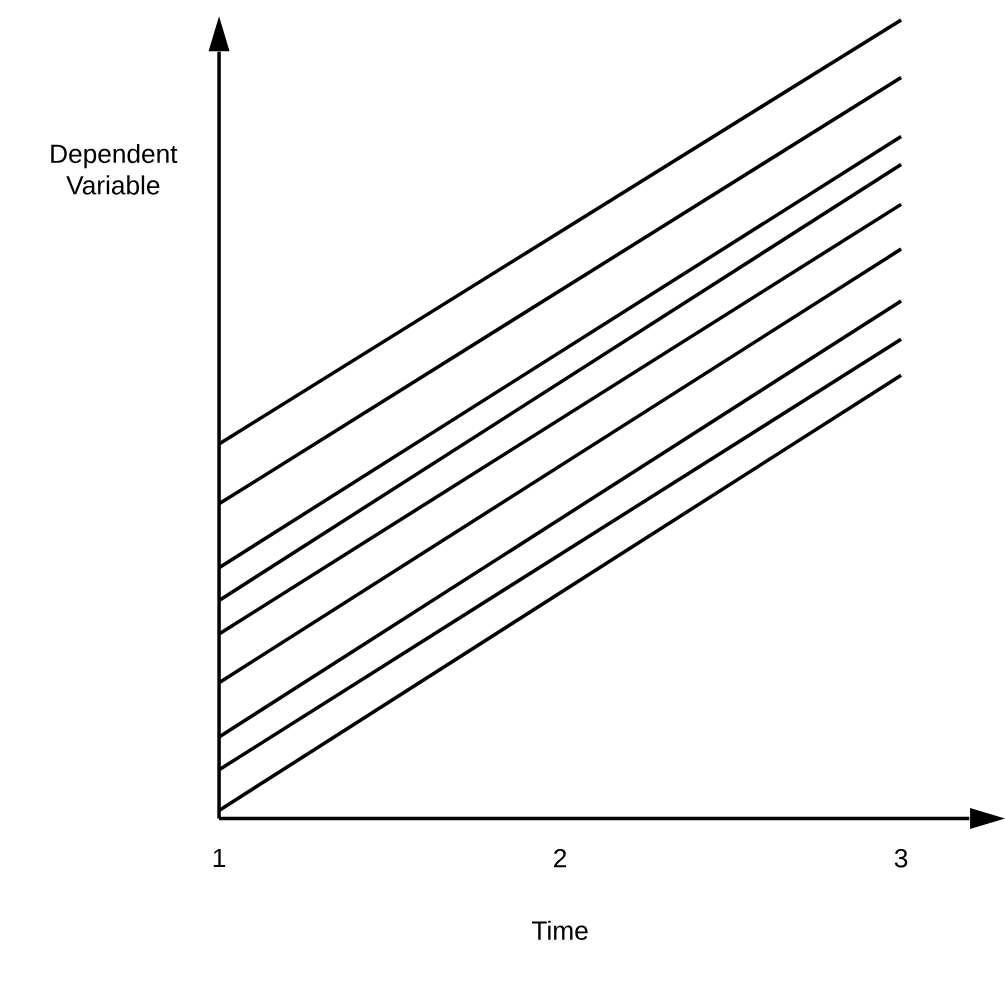 This screenshot has height=986, width=1005. What do you see at coordinates (560, 858) in the screenshot?
I see `x-tick-label: 2` at bounding box center [560, 858].